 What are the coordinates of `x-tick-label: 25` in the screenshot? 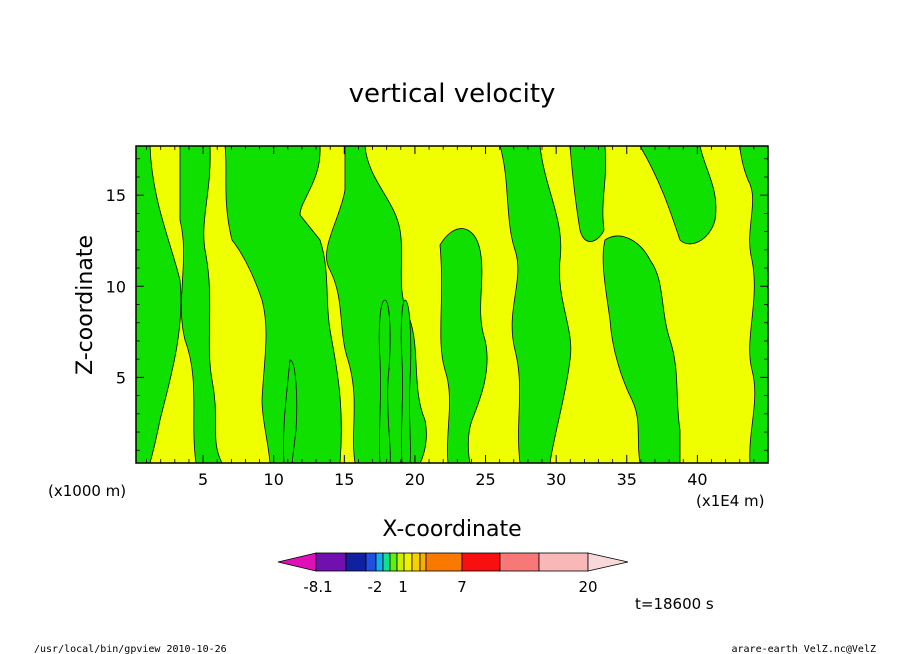 It's located at (485, 479).